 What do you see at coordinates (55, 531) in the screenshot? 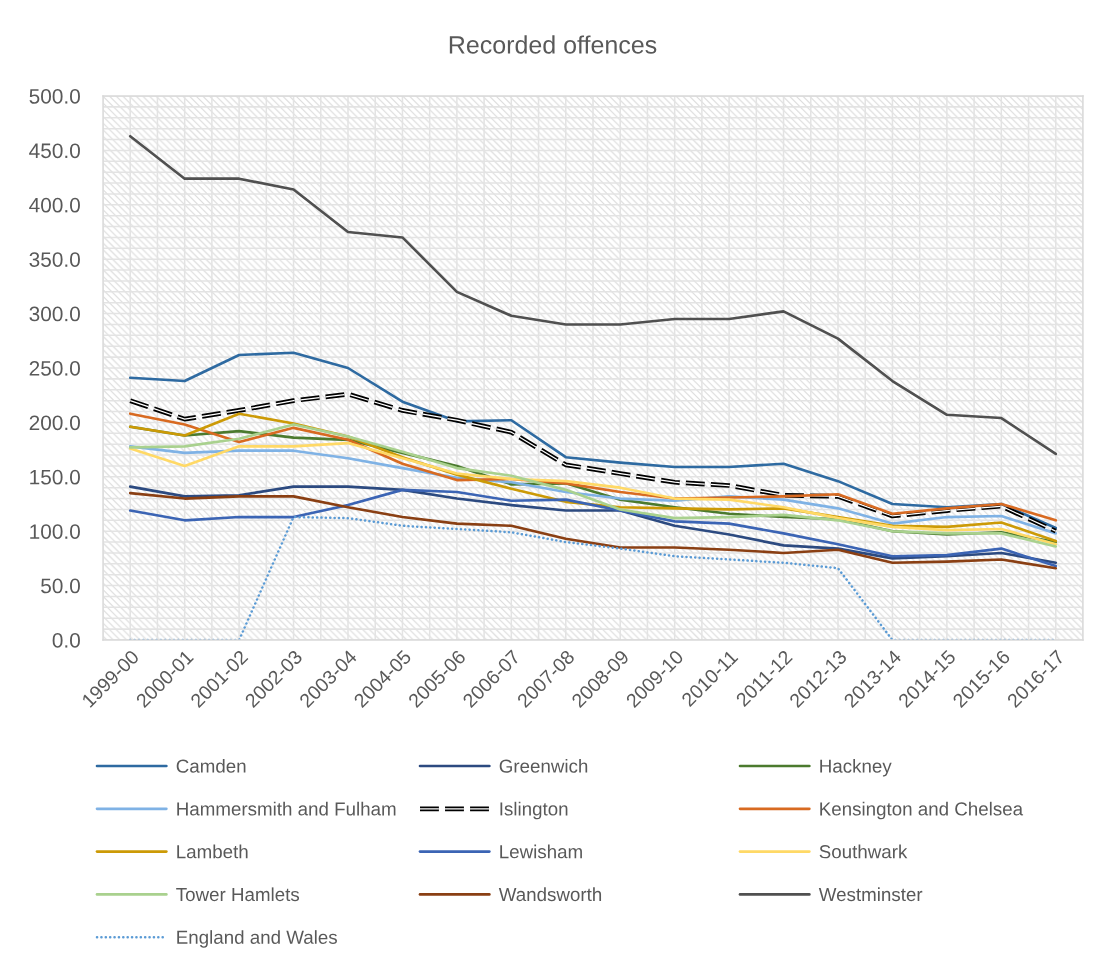
I see `y-tick-label: 100.0` at bounding box center [55, 531].